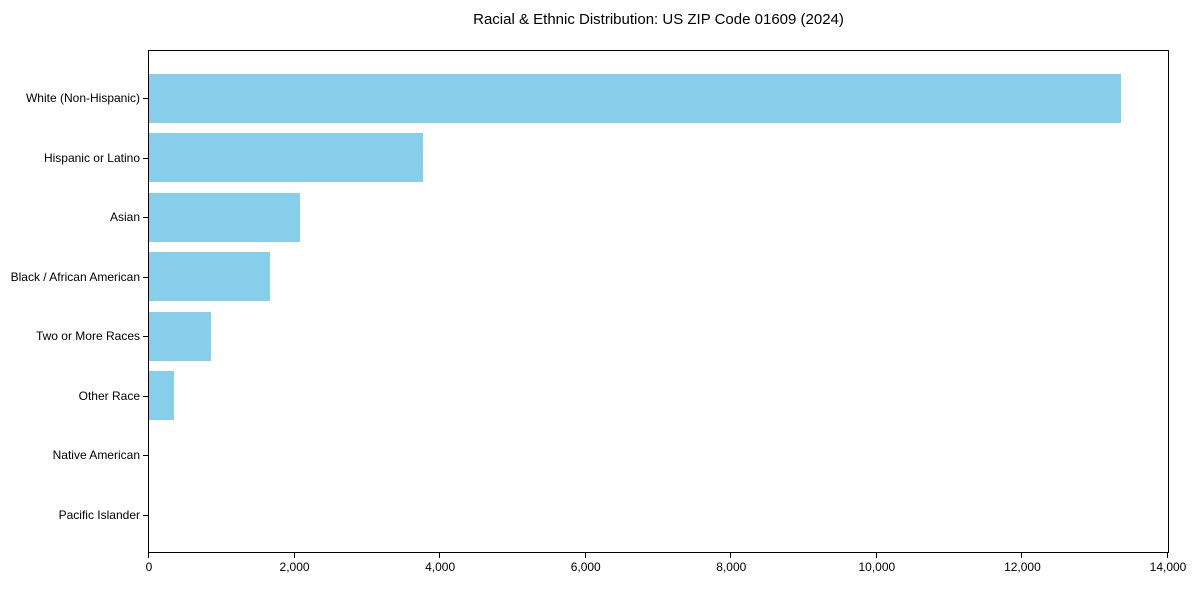 The height and width of the screenshot is (600, 1200). What do you see at coordinates (731, 567) in the screenshot?
I see `x-tick-label: 8,000` at bounding box center [731, 567].